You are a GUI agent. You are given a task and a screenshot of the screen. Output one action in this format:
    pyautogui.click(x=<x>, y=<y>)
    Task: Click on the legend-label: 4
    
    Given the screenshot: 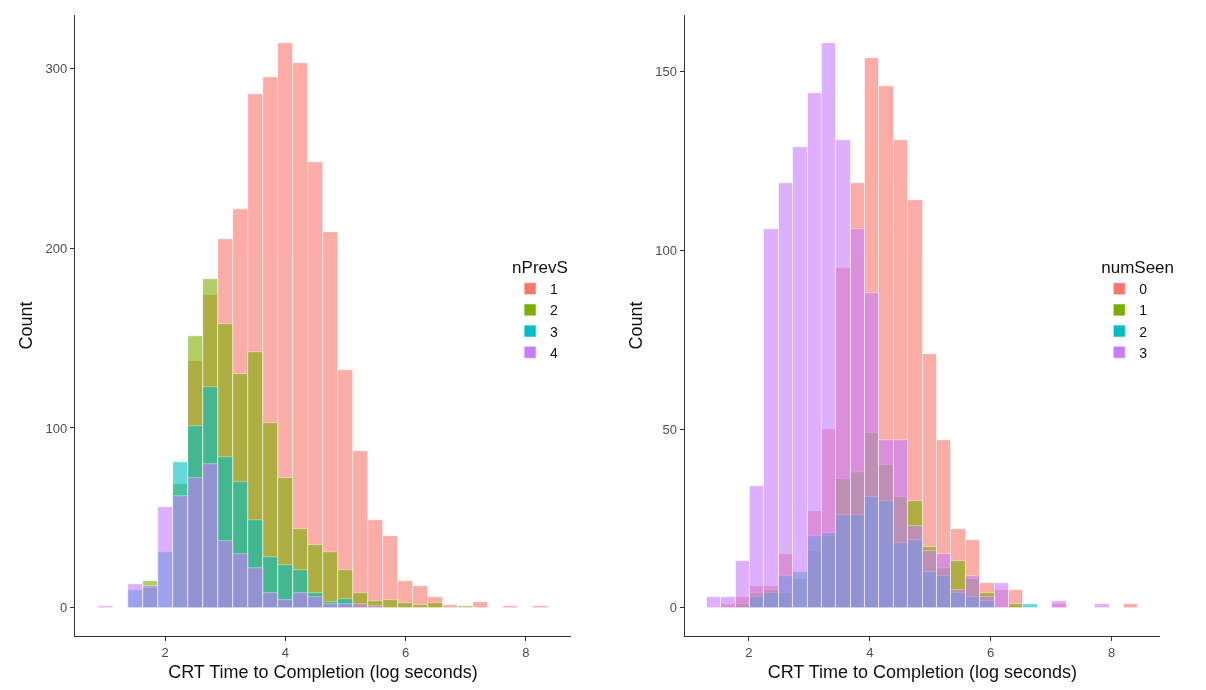 What is the action you would take?
    pyautogui.click(x=554, y=352)
    